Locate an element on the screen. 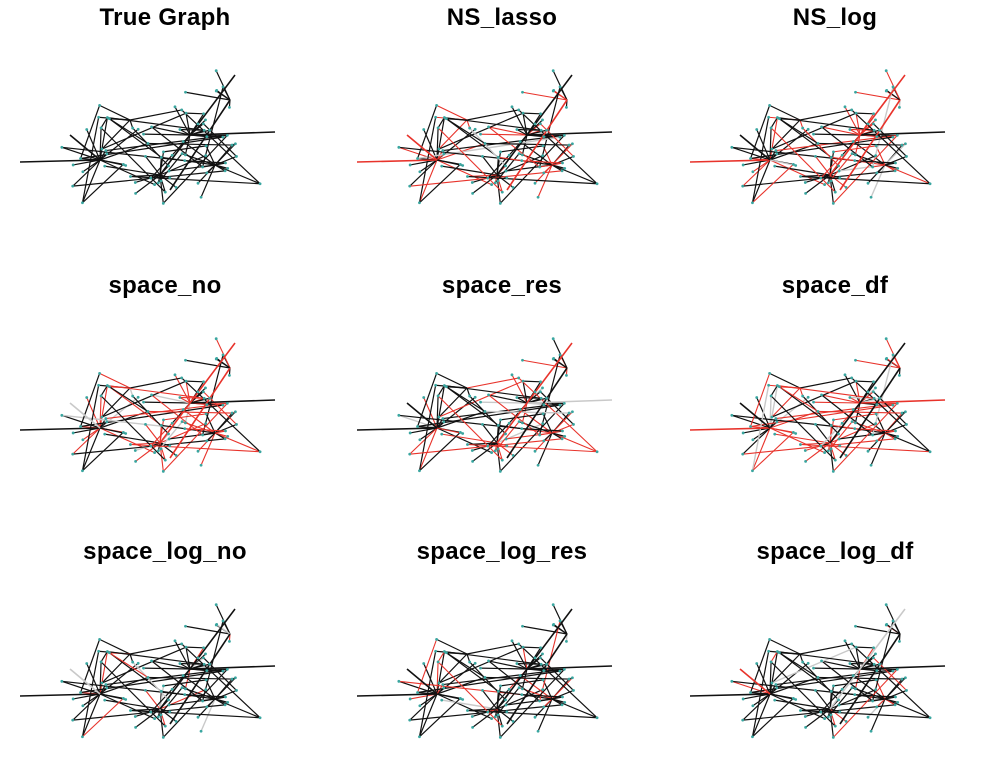 The image size is (1000, 782). panel-ns-log: NS_log is located at coordinates (835, 124).